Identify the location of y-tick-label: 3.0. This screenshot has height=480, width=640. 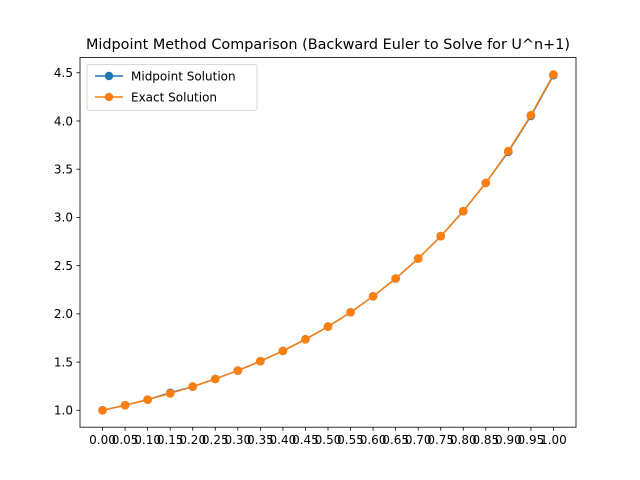
(63, 218).